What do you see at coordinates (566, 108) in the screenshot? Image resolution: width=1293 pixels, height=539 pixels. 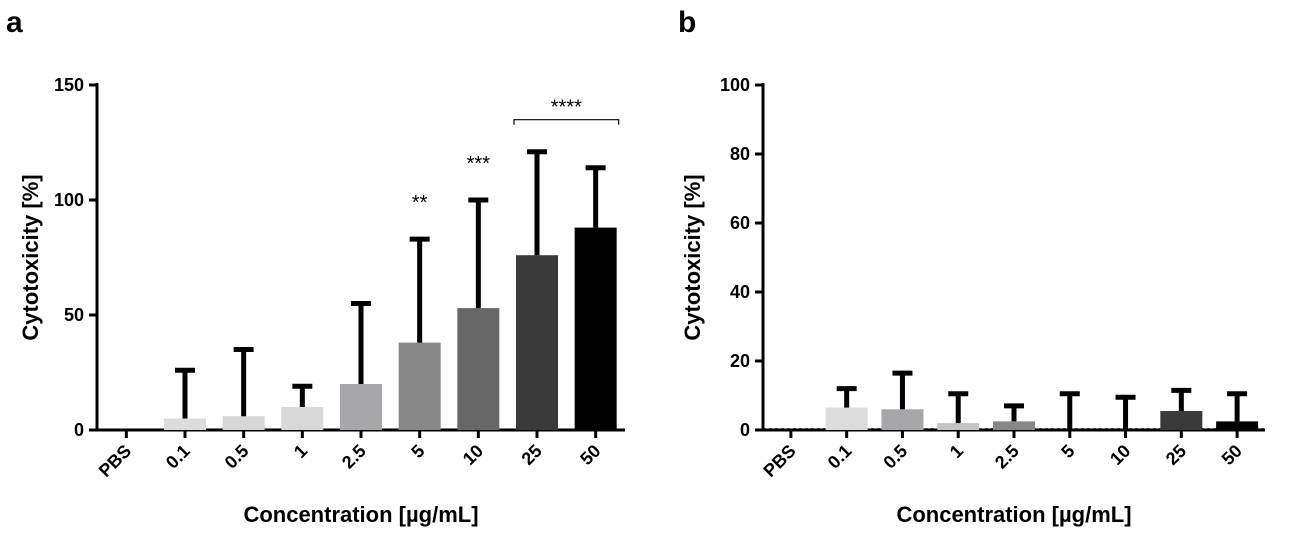 I see `significance-label: ****` at bounding box center [566, 108].